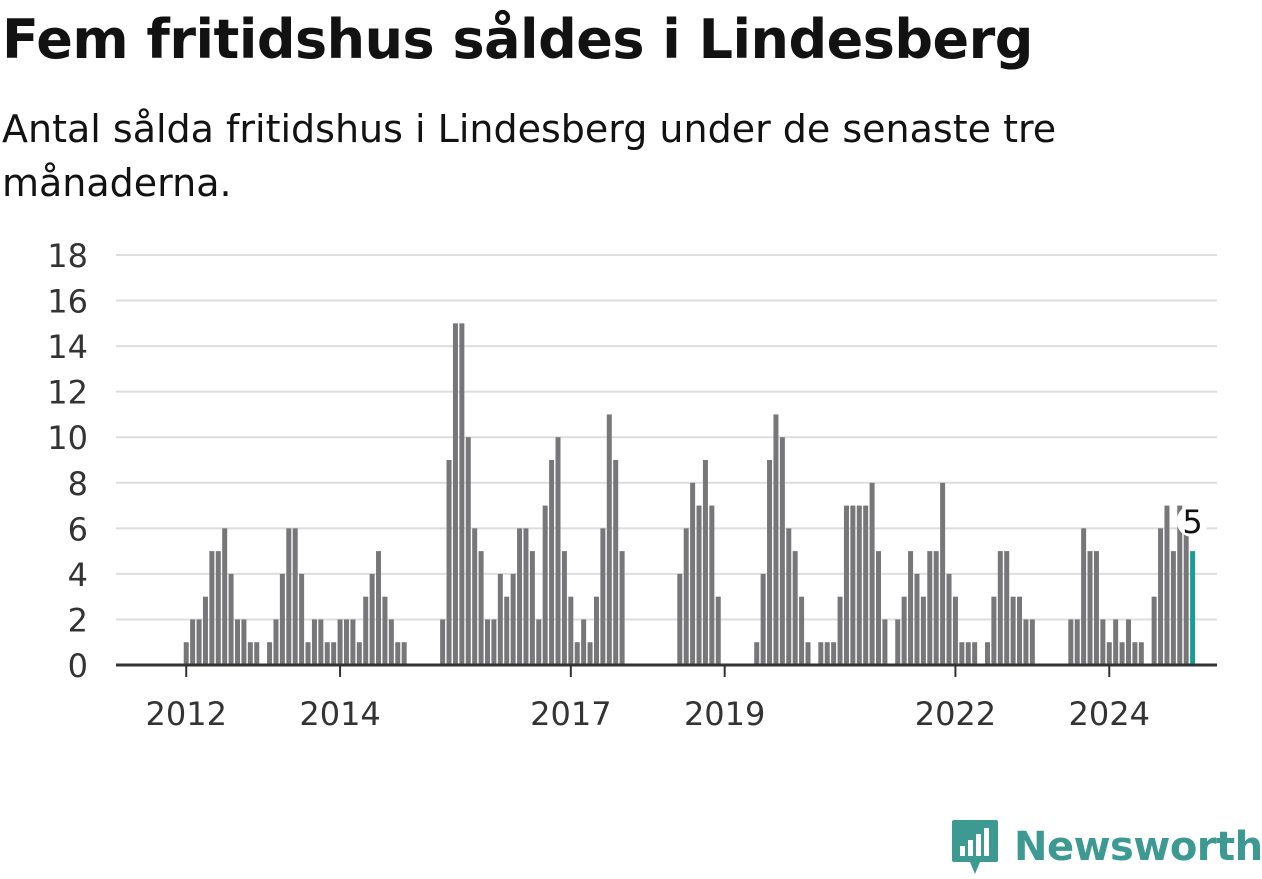  I want to click on y-tick-label: 14, so click(67, 347).